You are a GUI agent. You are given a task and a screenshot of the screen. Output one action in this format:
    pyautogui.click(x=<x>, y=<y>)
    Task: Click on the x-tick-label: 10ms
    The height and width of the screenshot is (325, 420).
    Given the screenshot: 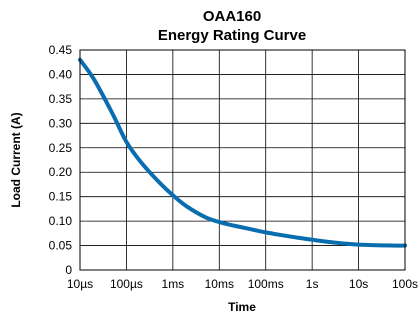 What is the action you would take?
    pyautogui.click(x=219, y=284)
    